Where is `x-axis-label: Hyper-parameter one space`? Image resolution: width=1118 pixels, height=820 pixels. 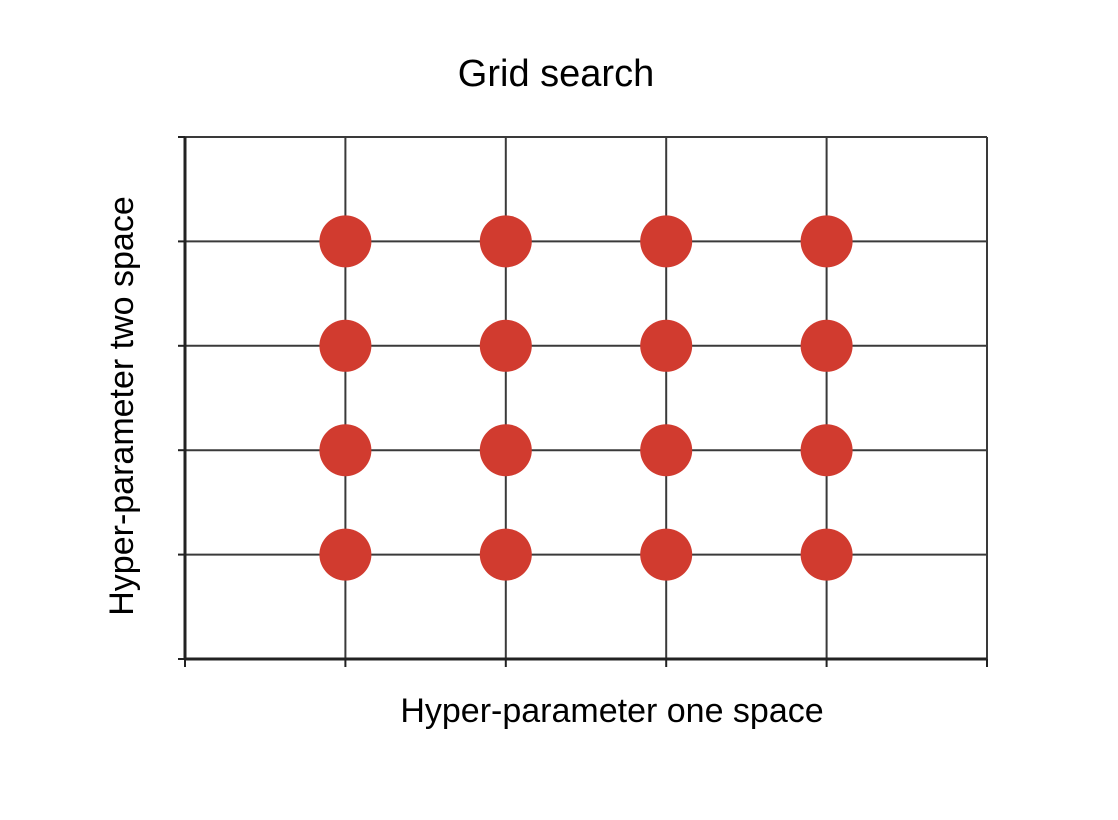 x-axis-label: Hyper-parameter one space is located at coordinates (611, 711).